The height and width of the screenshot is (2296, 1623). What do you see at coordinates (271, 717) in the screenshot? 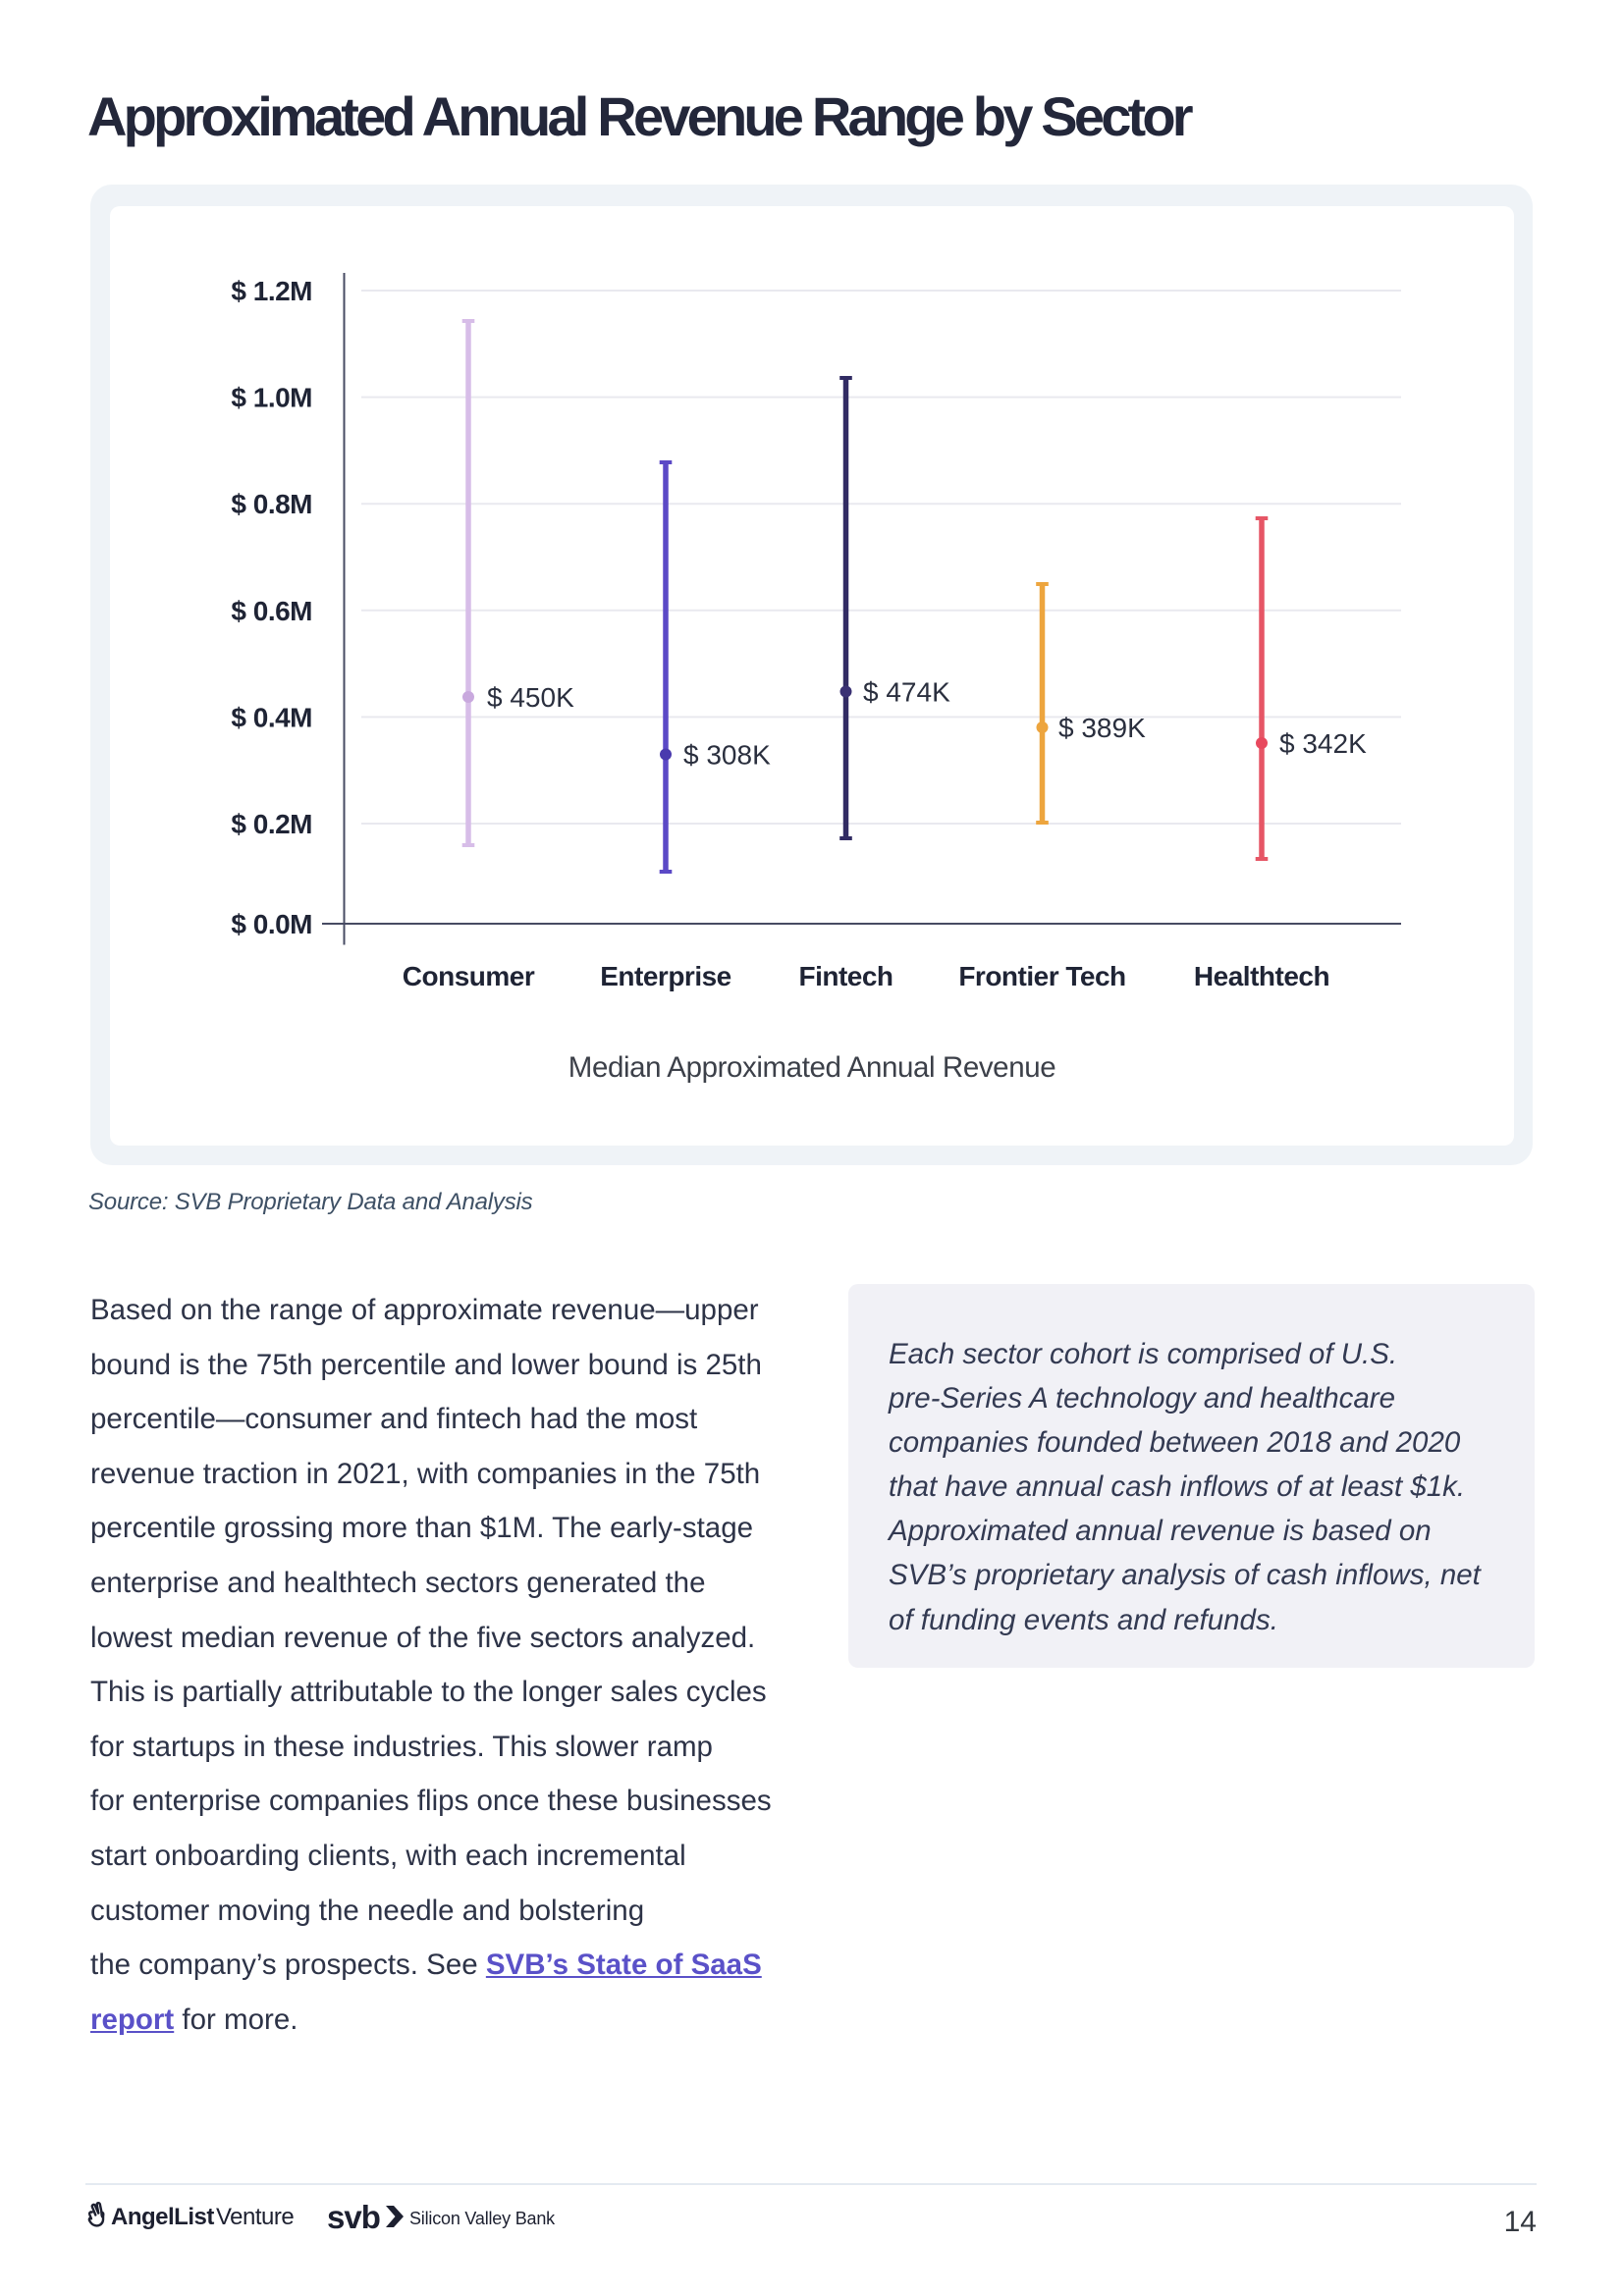
I see `svg-text: $ 0.4M` at bounding box center [271, 717].